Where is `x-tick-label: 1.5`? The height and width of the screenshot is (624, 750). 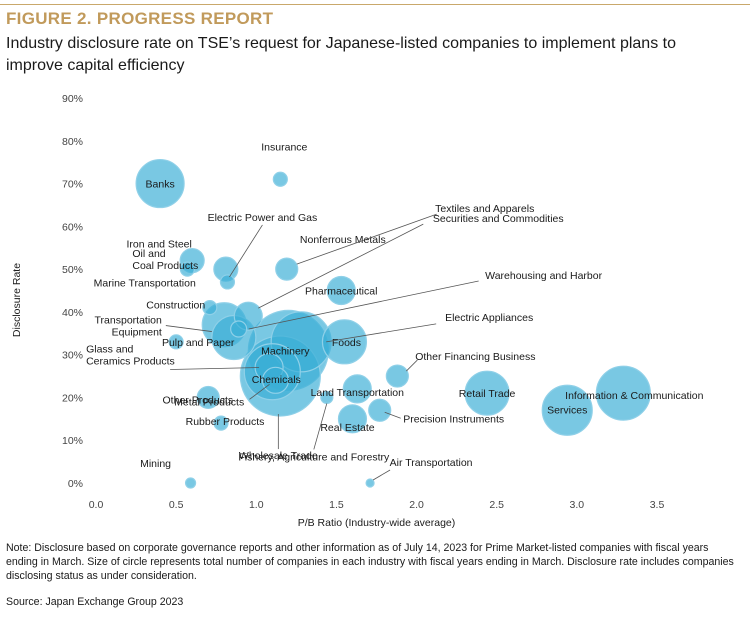 x-tick-label: 1.5 is located at coordinates (336, 505).